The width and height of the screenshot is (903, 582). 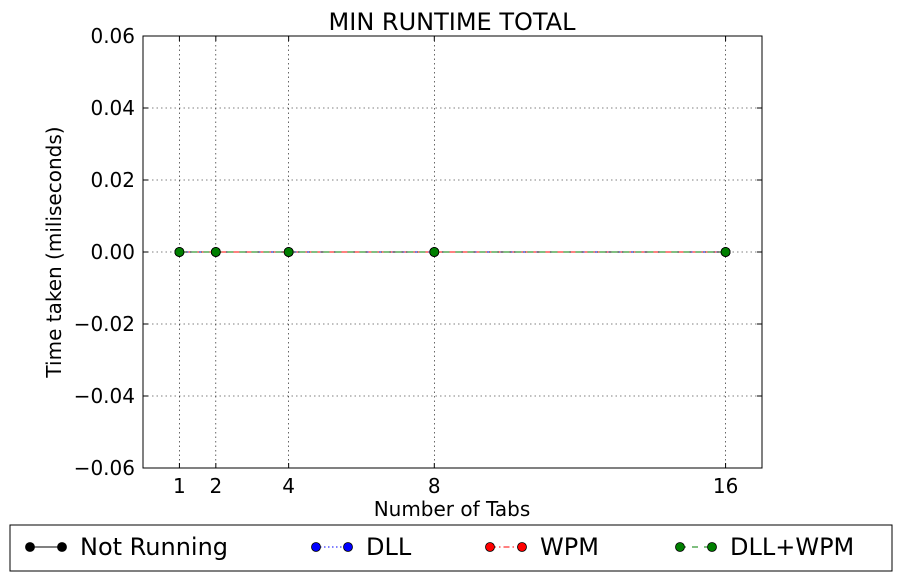 What do you see at coordinates (104, 396) in the screenshot?
I see `y-tick-label: −0.04` at bounding box center [104, 396].